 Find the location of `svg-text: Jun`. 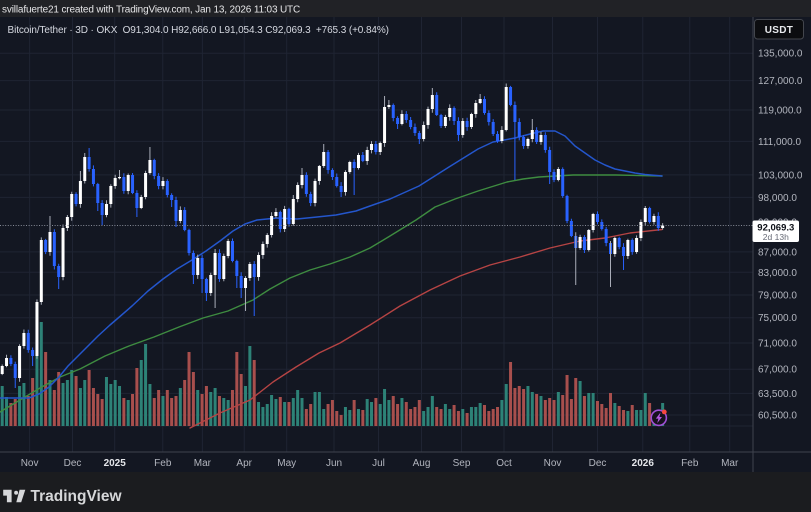

svg-text: Jun is located at coordinates (334, 463).